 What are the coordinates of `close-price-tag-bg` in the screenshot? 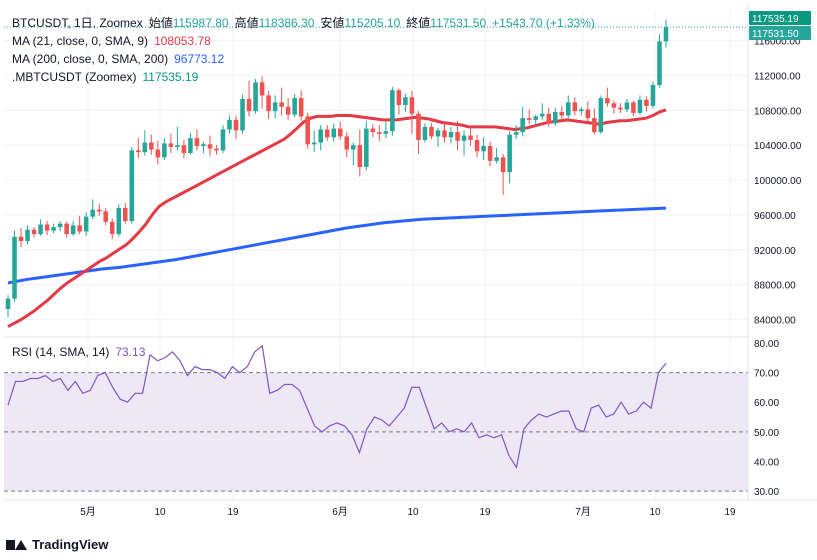 It's located at (780, 33).